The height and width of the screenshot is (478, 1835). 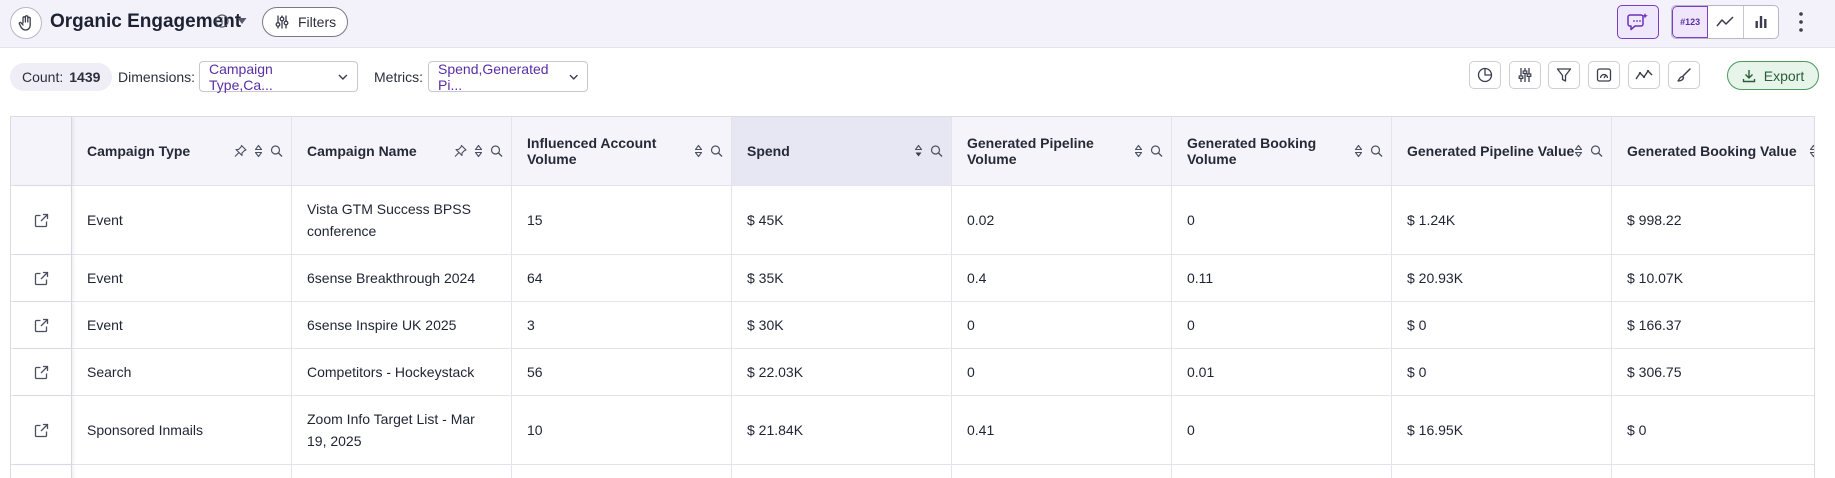 I want to click on cell-generated-pipeline-value: $ 20.93K, so click(x=1502, y=278).